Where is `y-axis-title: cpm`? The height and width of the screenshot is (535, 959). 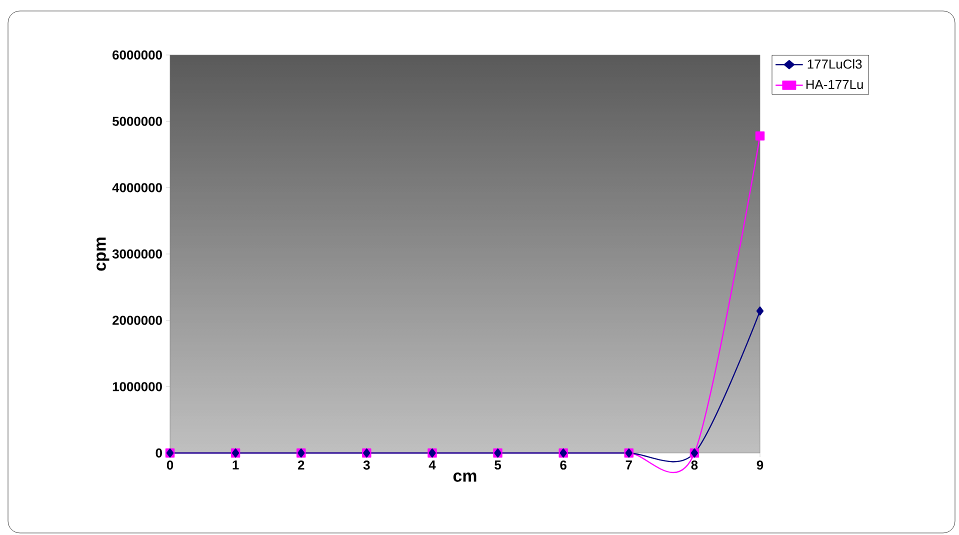 y-axis-title: cpm is located at coordinates (103, 254).